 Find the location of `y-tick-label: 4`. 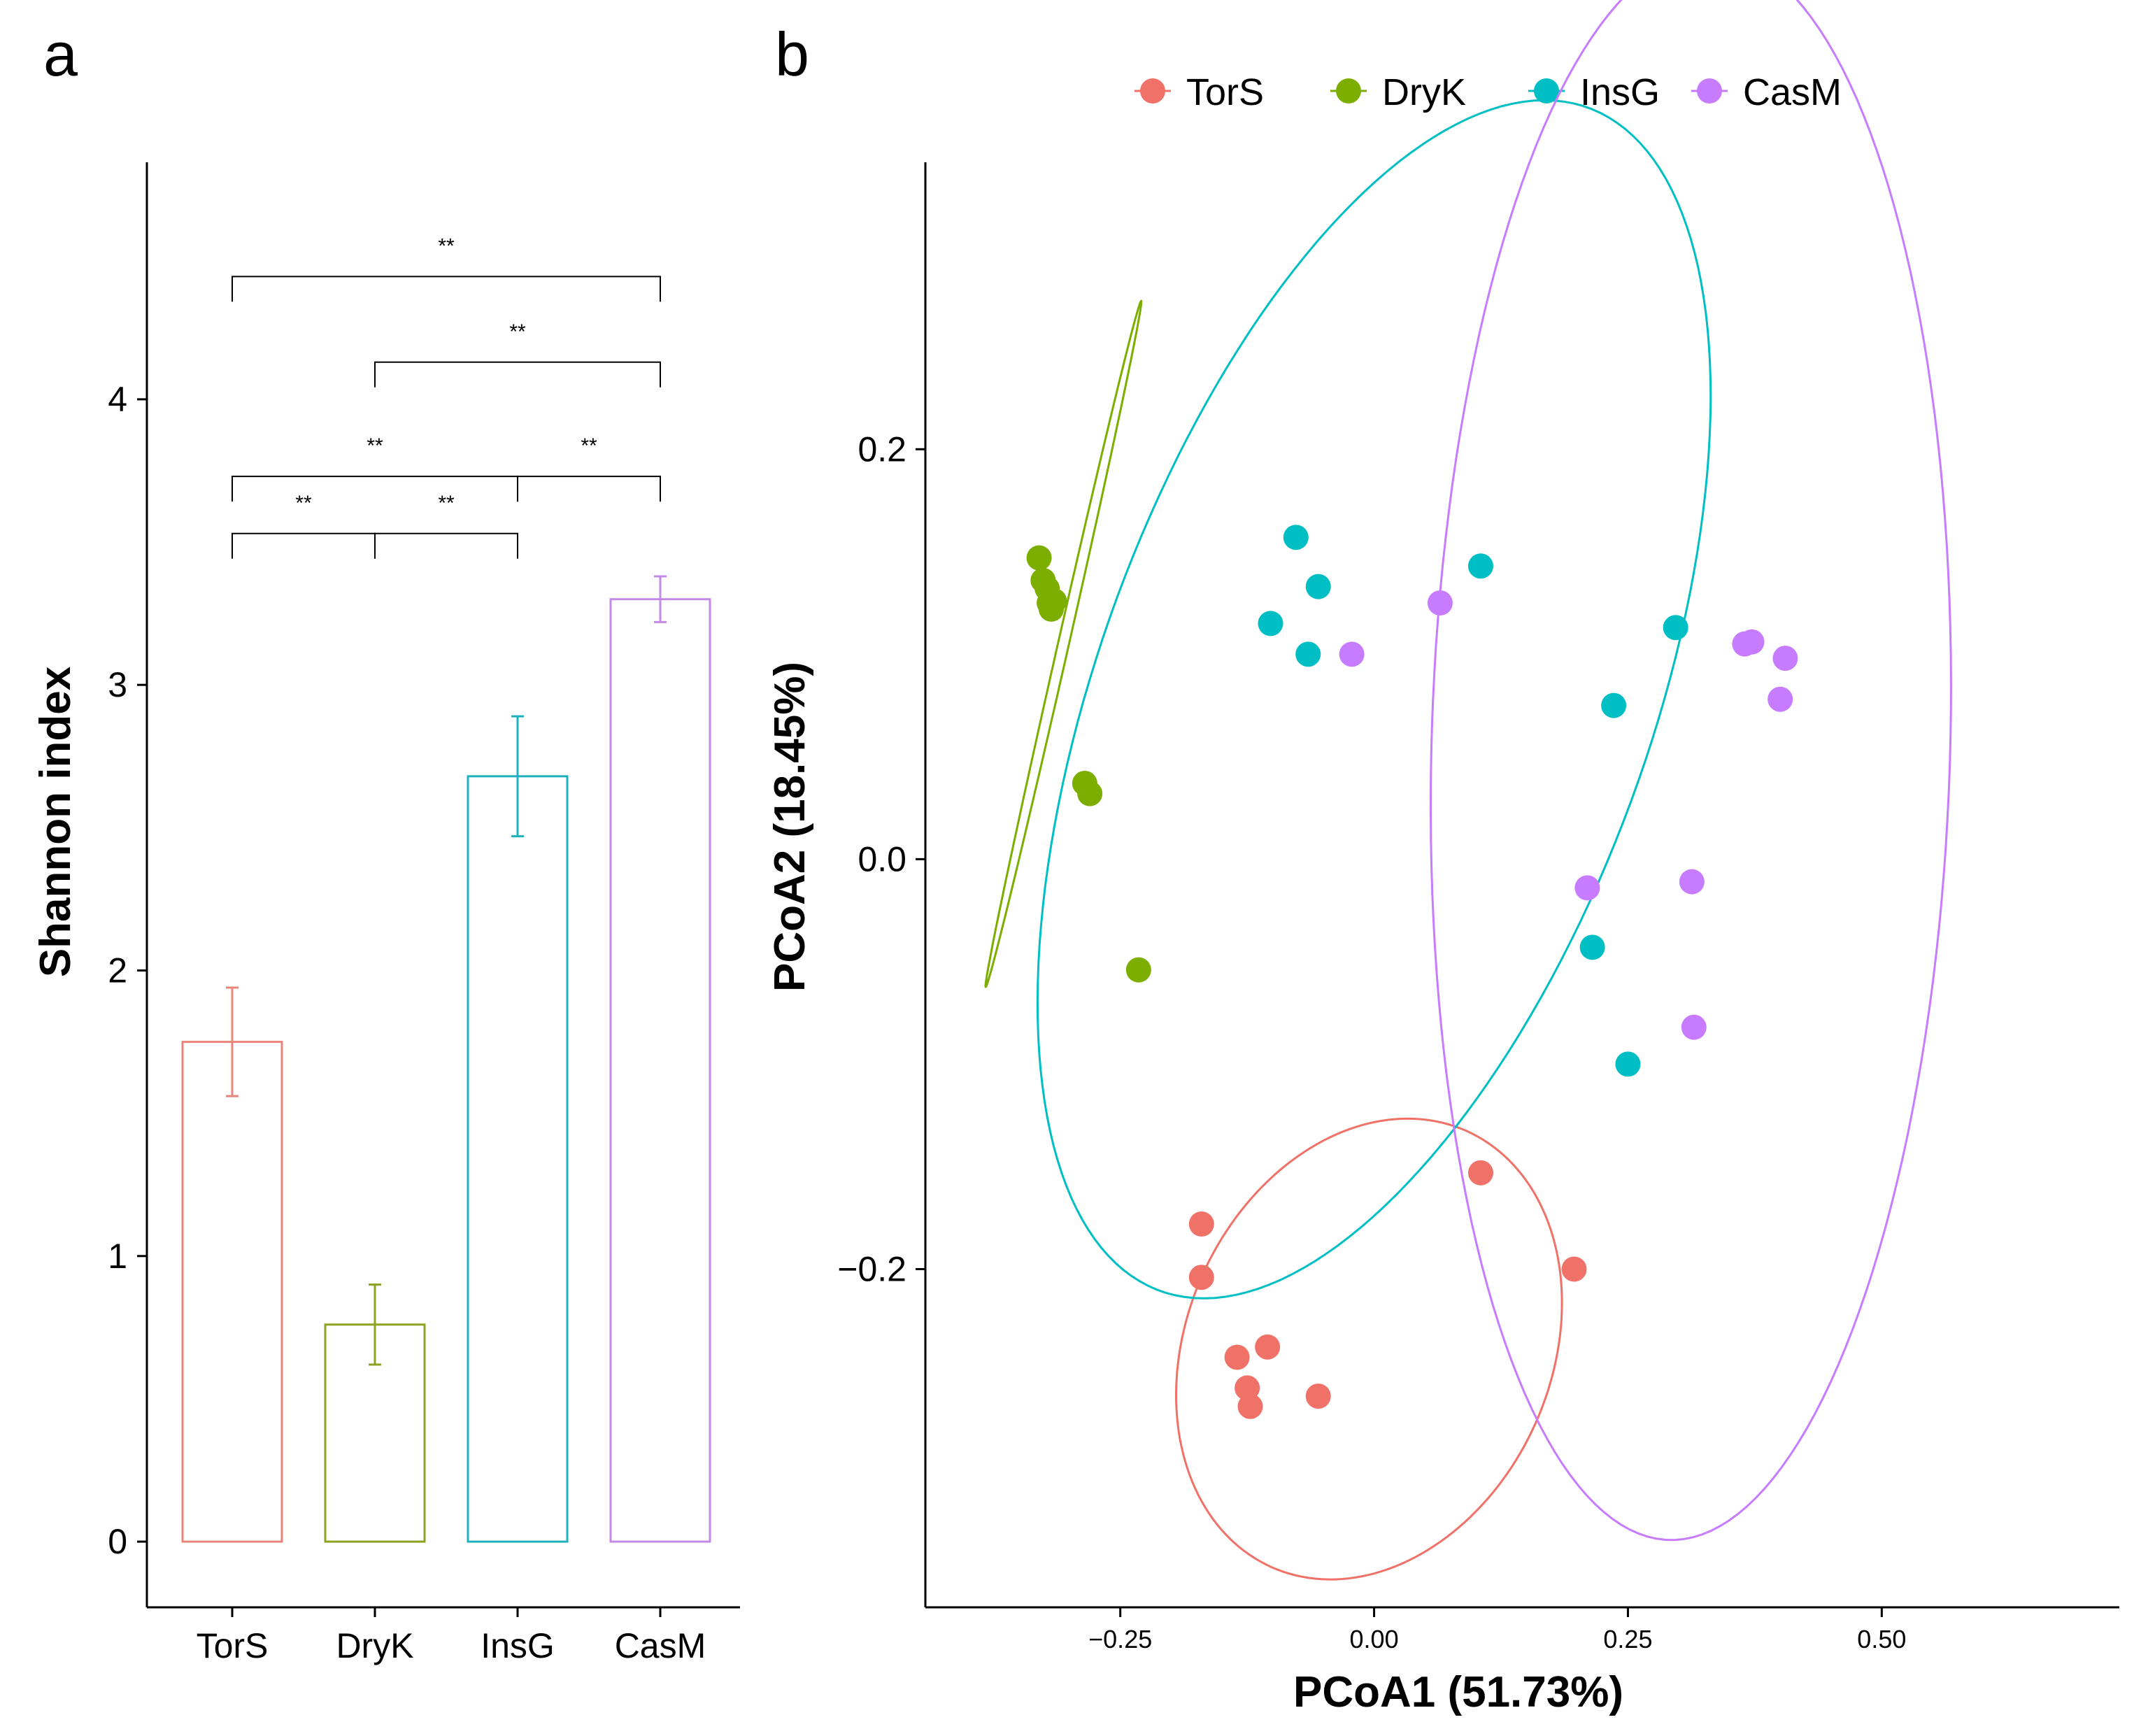

y-tick-label: 4 is located at coordinates (117, 399).